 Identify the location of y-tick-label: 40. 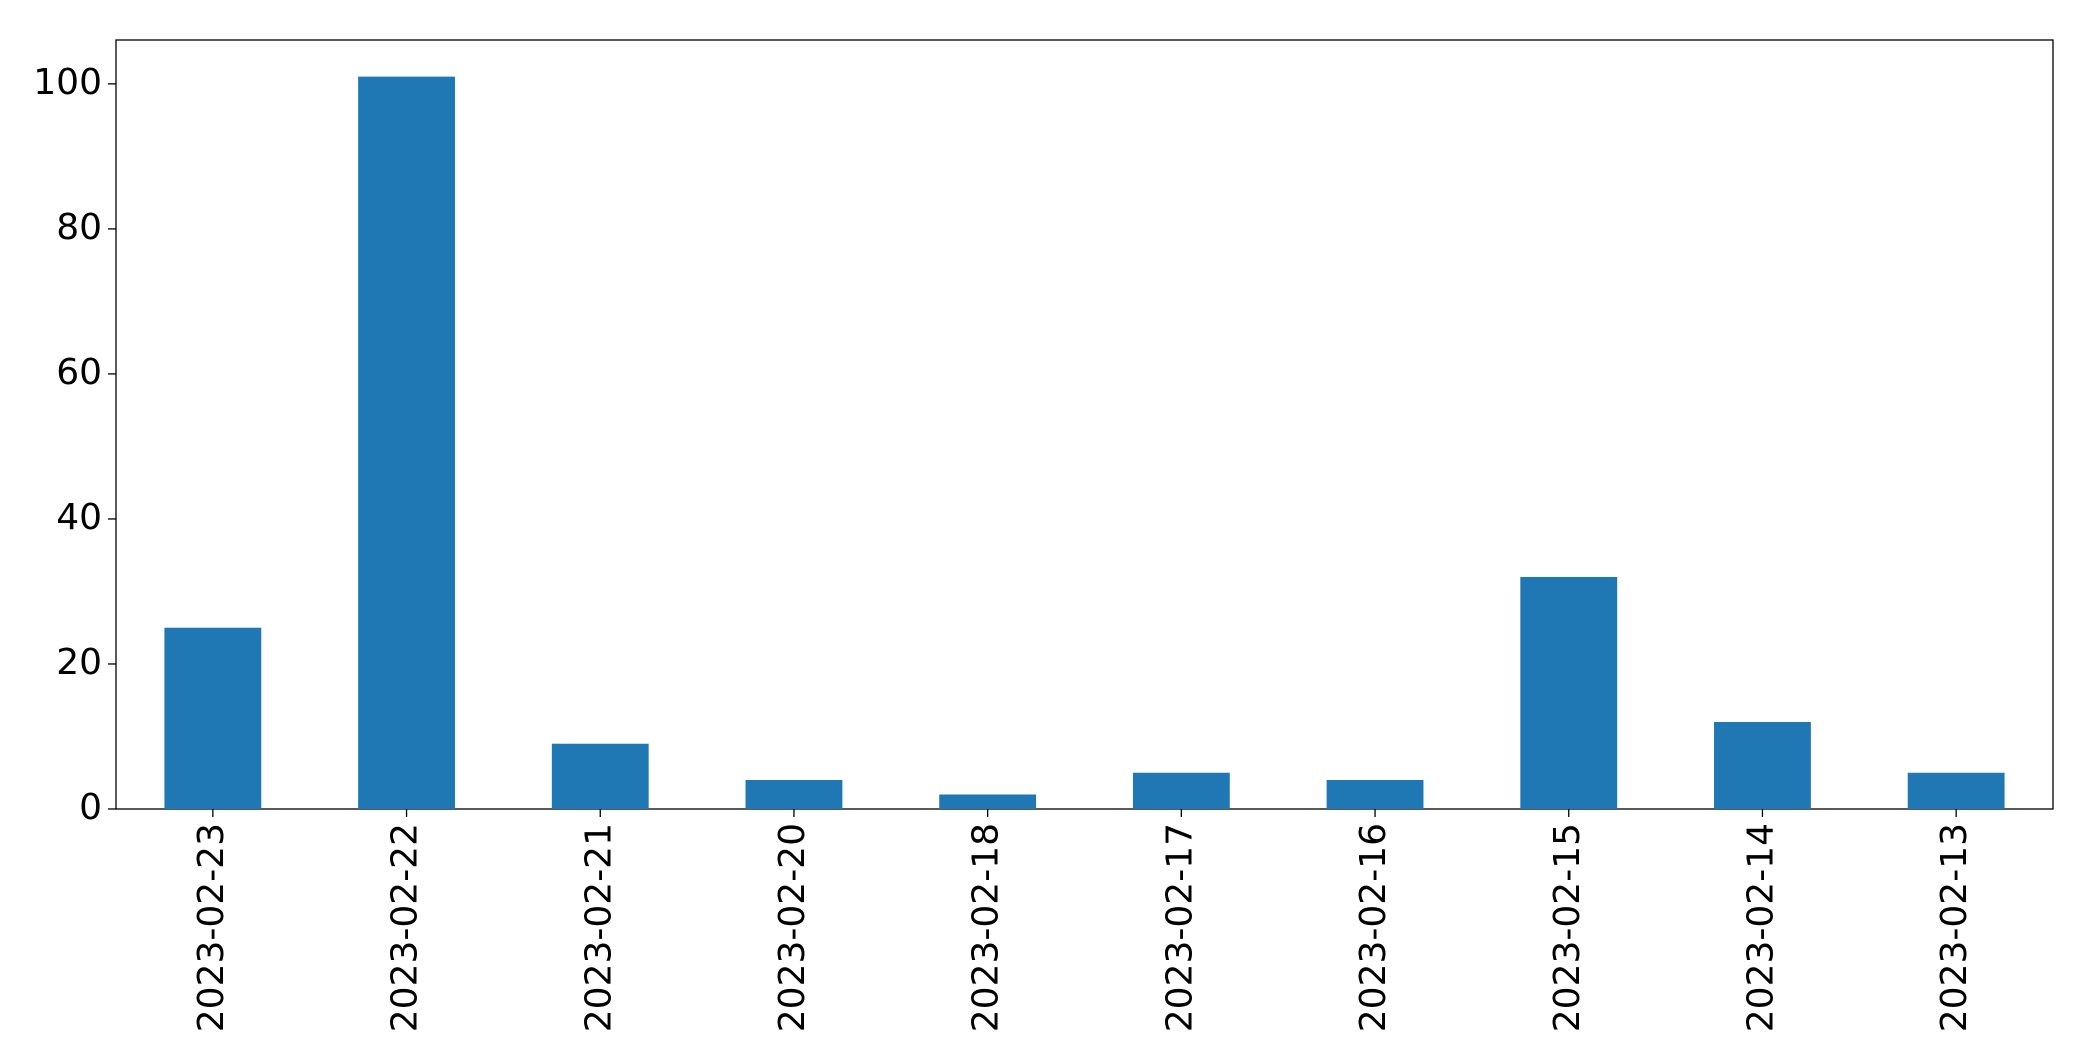
(79, 517).